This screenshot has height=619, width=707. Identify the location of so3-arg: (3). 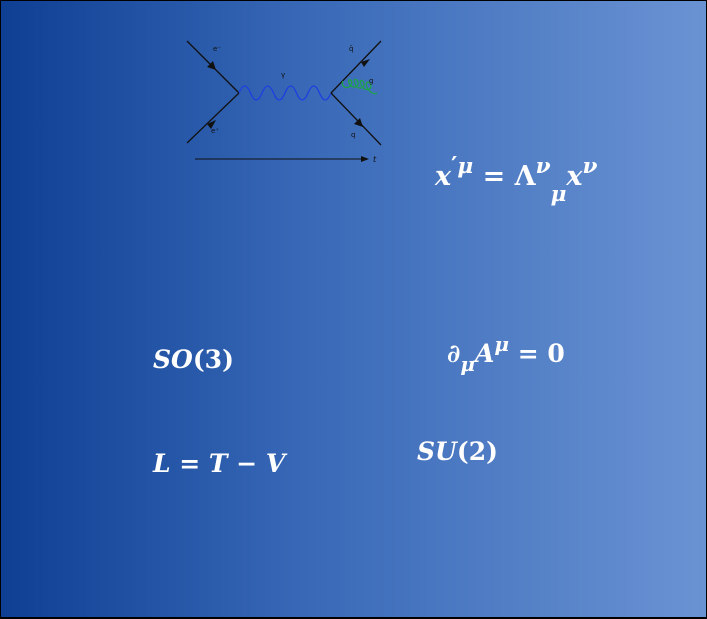
(213, 359).